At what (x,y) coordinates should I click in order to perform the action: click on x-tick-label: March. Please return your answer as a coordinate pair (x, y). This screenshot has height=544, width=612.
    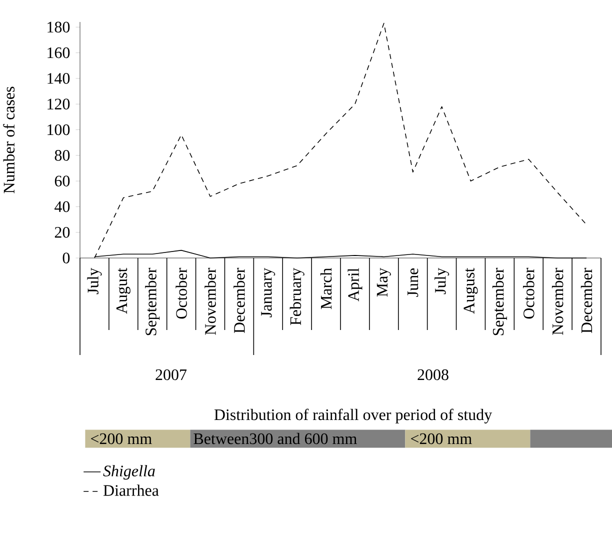
    Looking at the image, I should click on (326, 289).